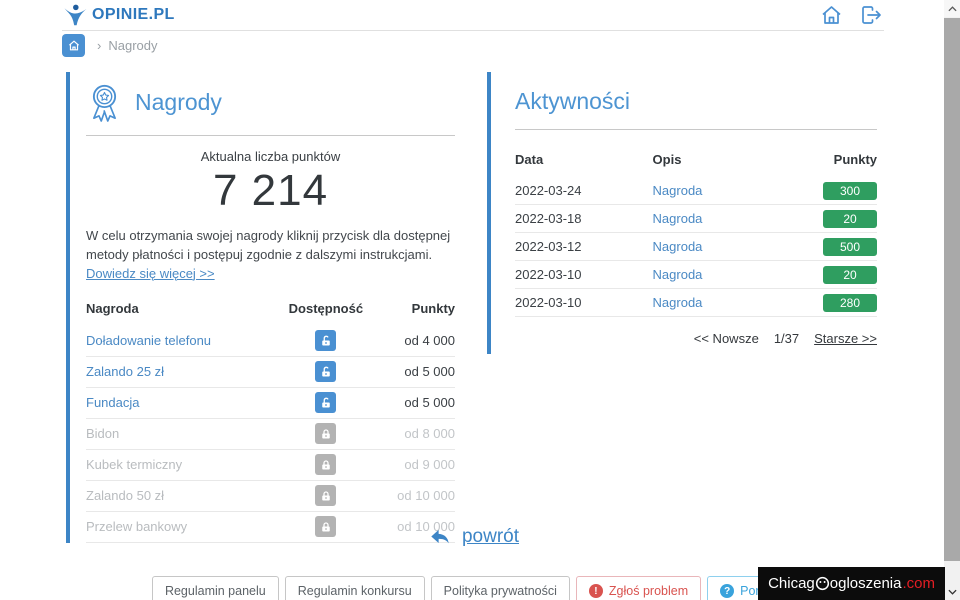  I want to click on logout-icon, so click(871, 15).